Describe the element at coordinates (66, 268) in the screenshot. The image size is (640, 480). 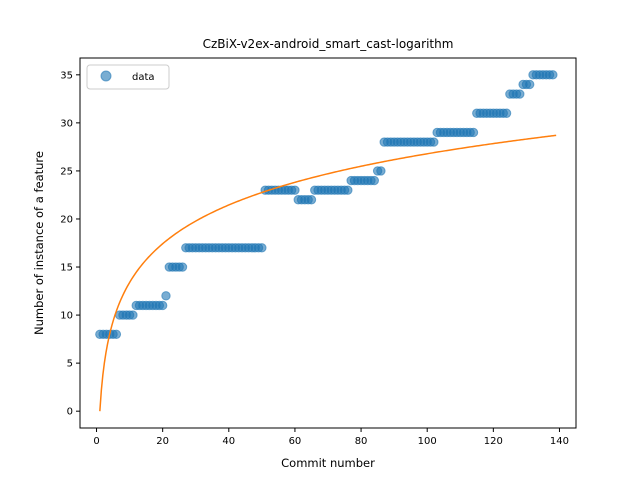
I see `y-tick-label-3: 15` at that location.